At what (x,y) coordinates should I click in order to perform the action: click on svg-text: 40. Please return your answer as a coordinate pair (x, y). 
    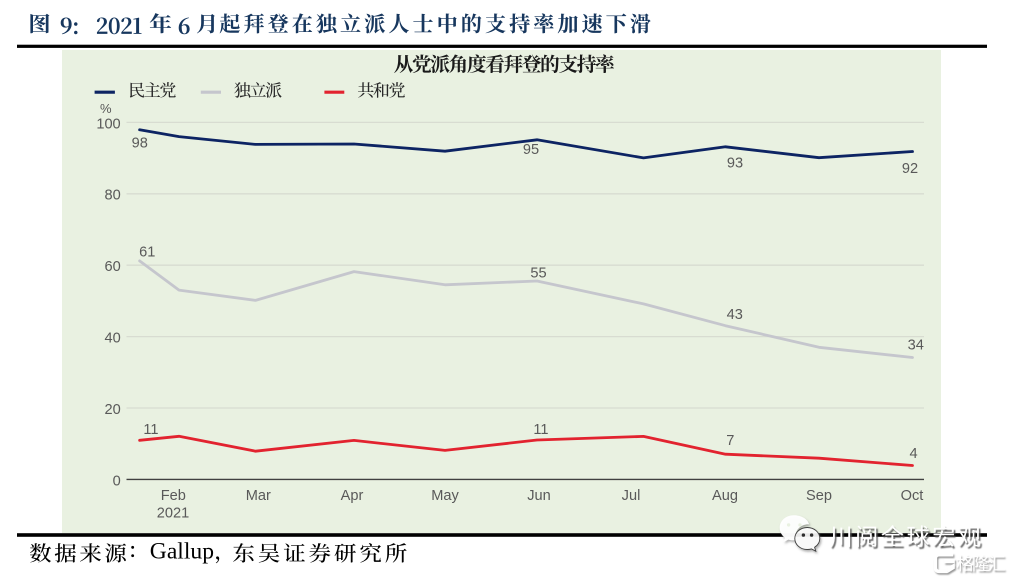
    Looking at the image, I should click on (112, 339).